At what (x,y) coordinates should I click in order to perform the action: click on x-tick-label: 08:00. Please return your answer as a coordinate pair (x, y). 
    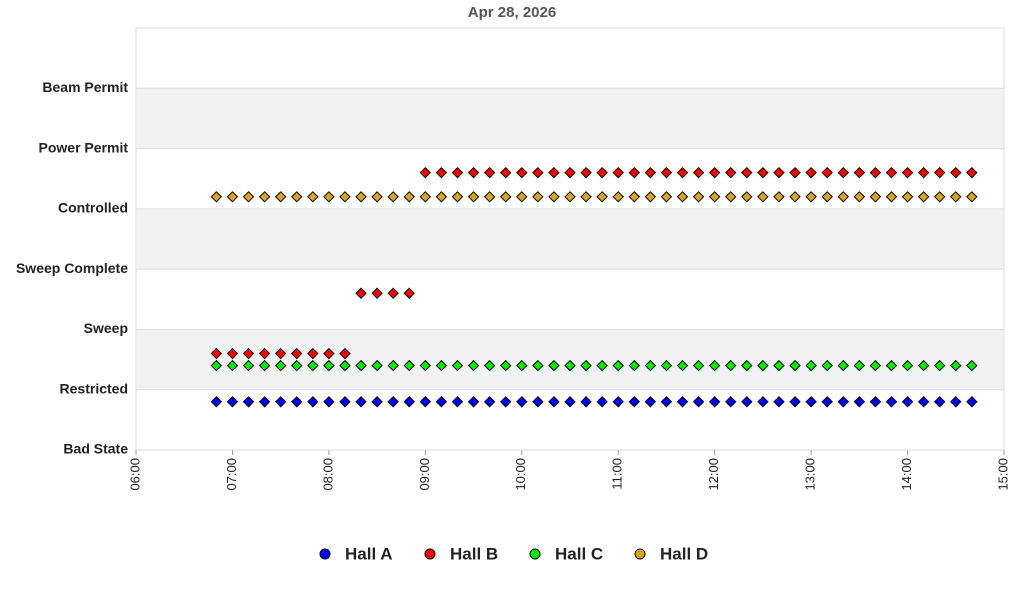
    Looking at the image, I should click on (327, 474).